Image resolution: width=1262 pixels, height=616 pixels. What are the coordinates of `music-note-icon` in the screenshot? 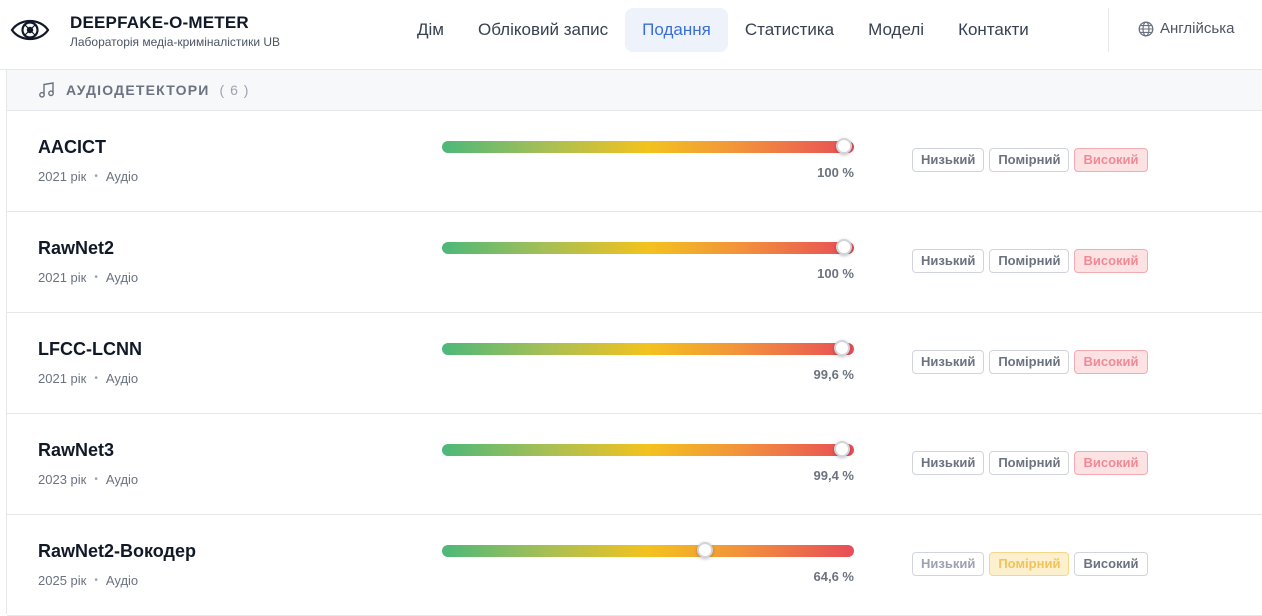 It's located at (46, 90).